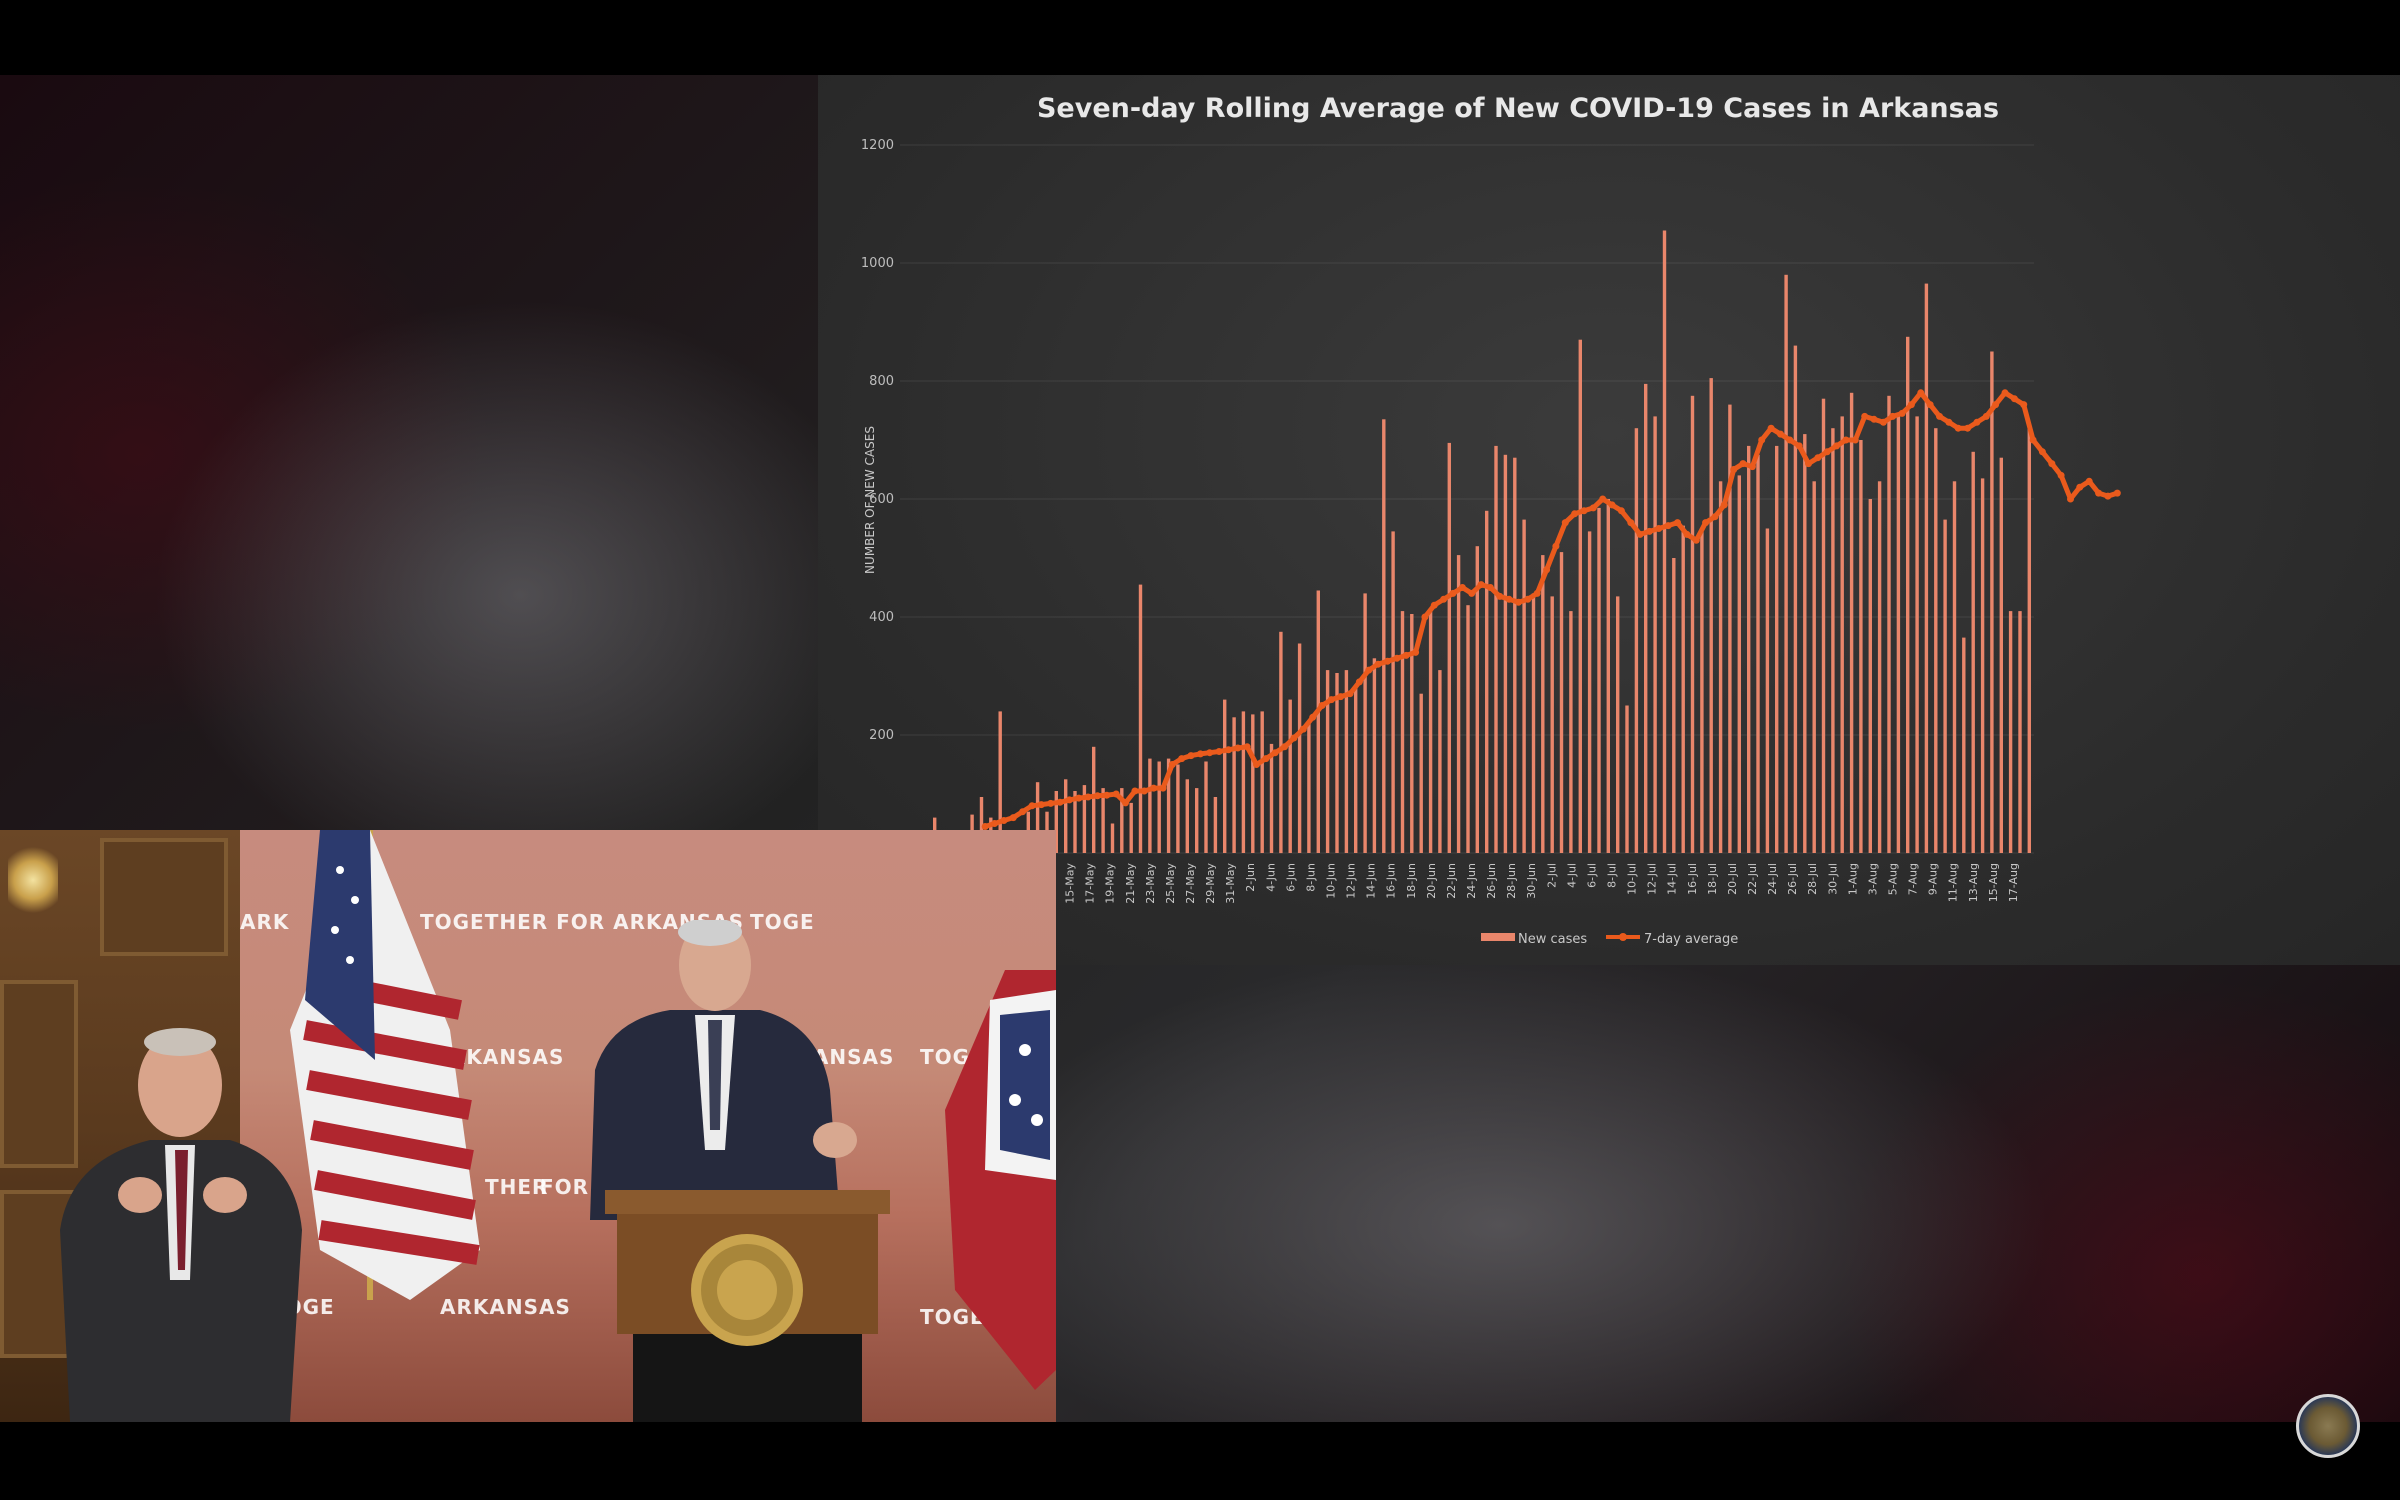 The image size is (2400, 1500). What do you see at coordinates (1150, 883) in the screenshot?
I see `x-tick-label: 23-May` at bounding box center [1150, 883].